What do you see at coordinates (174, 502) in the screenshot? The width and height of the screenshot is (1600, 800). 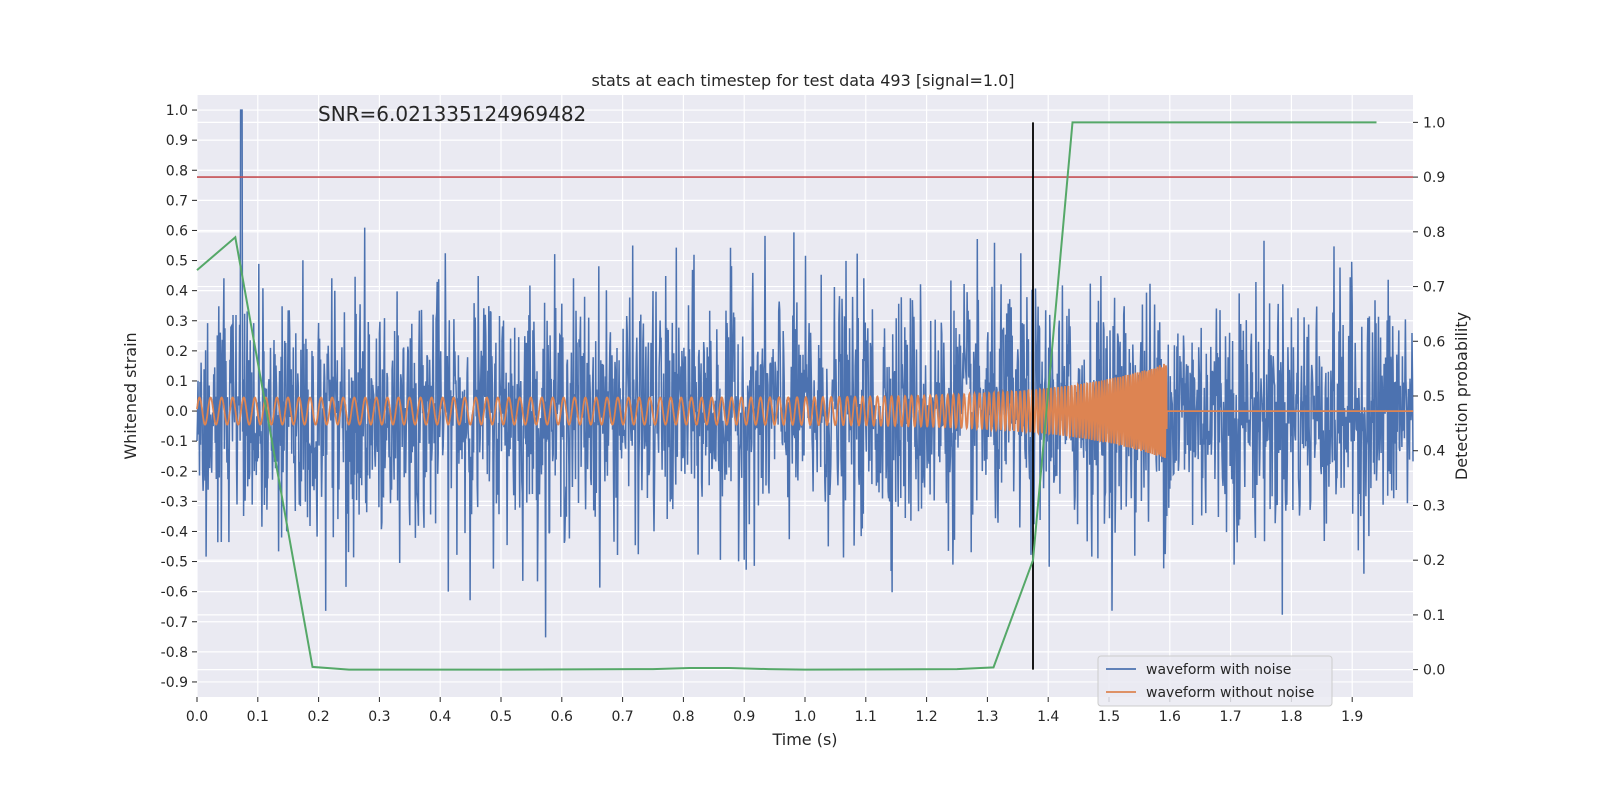 I see `y-tick-label-left: -0.3` at bounding box center [174, 502].